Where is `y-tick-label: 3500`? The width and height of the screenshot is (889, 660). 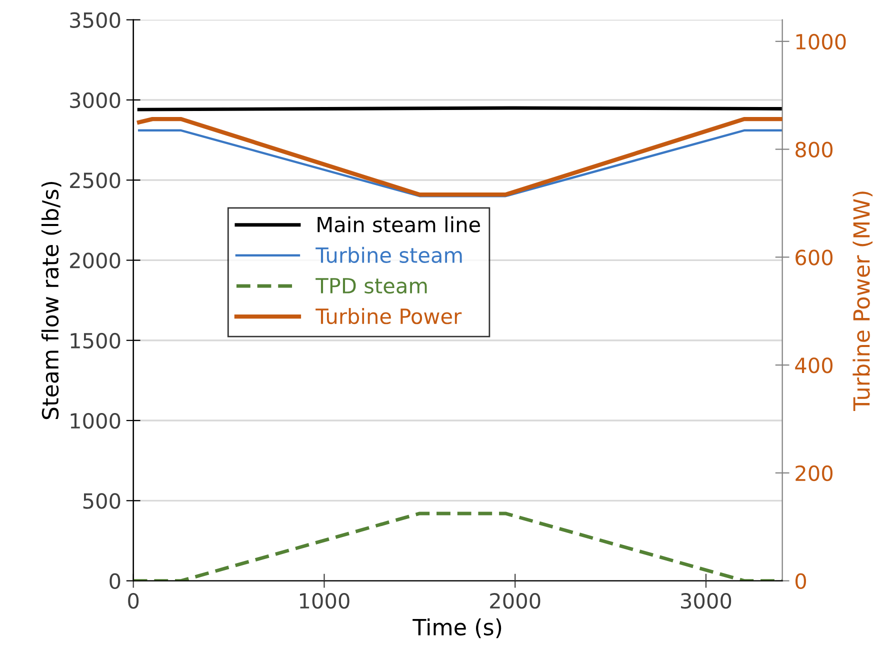 y-tick-label: 3500 is located at coordinates (95, 20).